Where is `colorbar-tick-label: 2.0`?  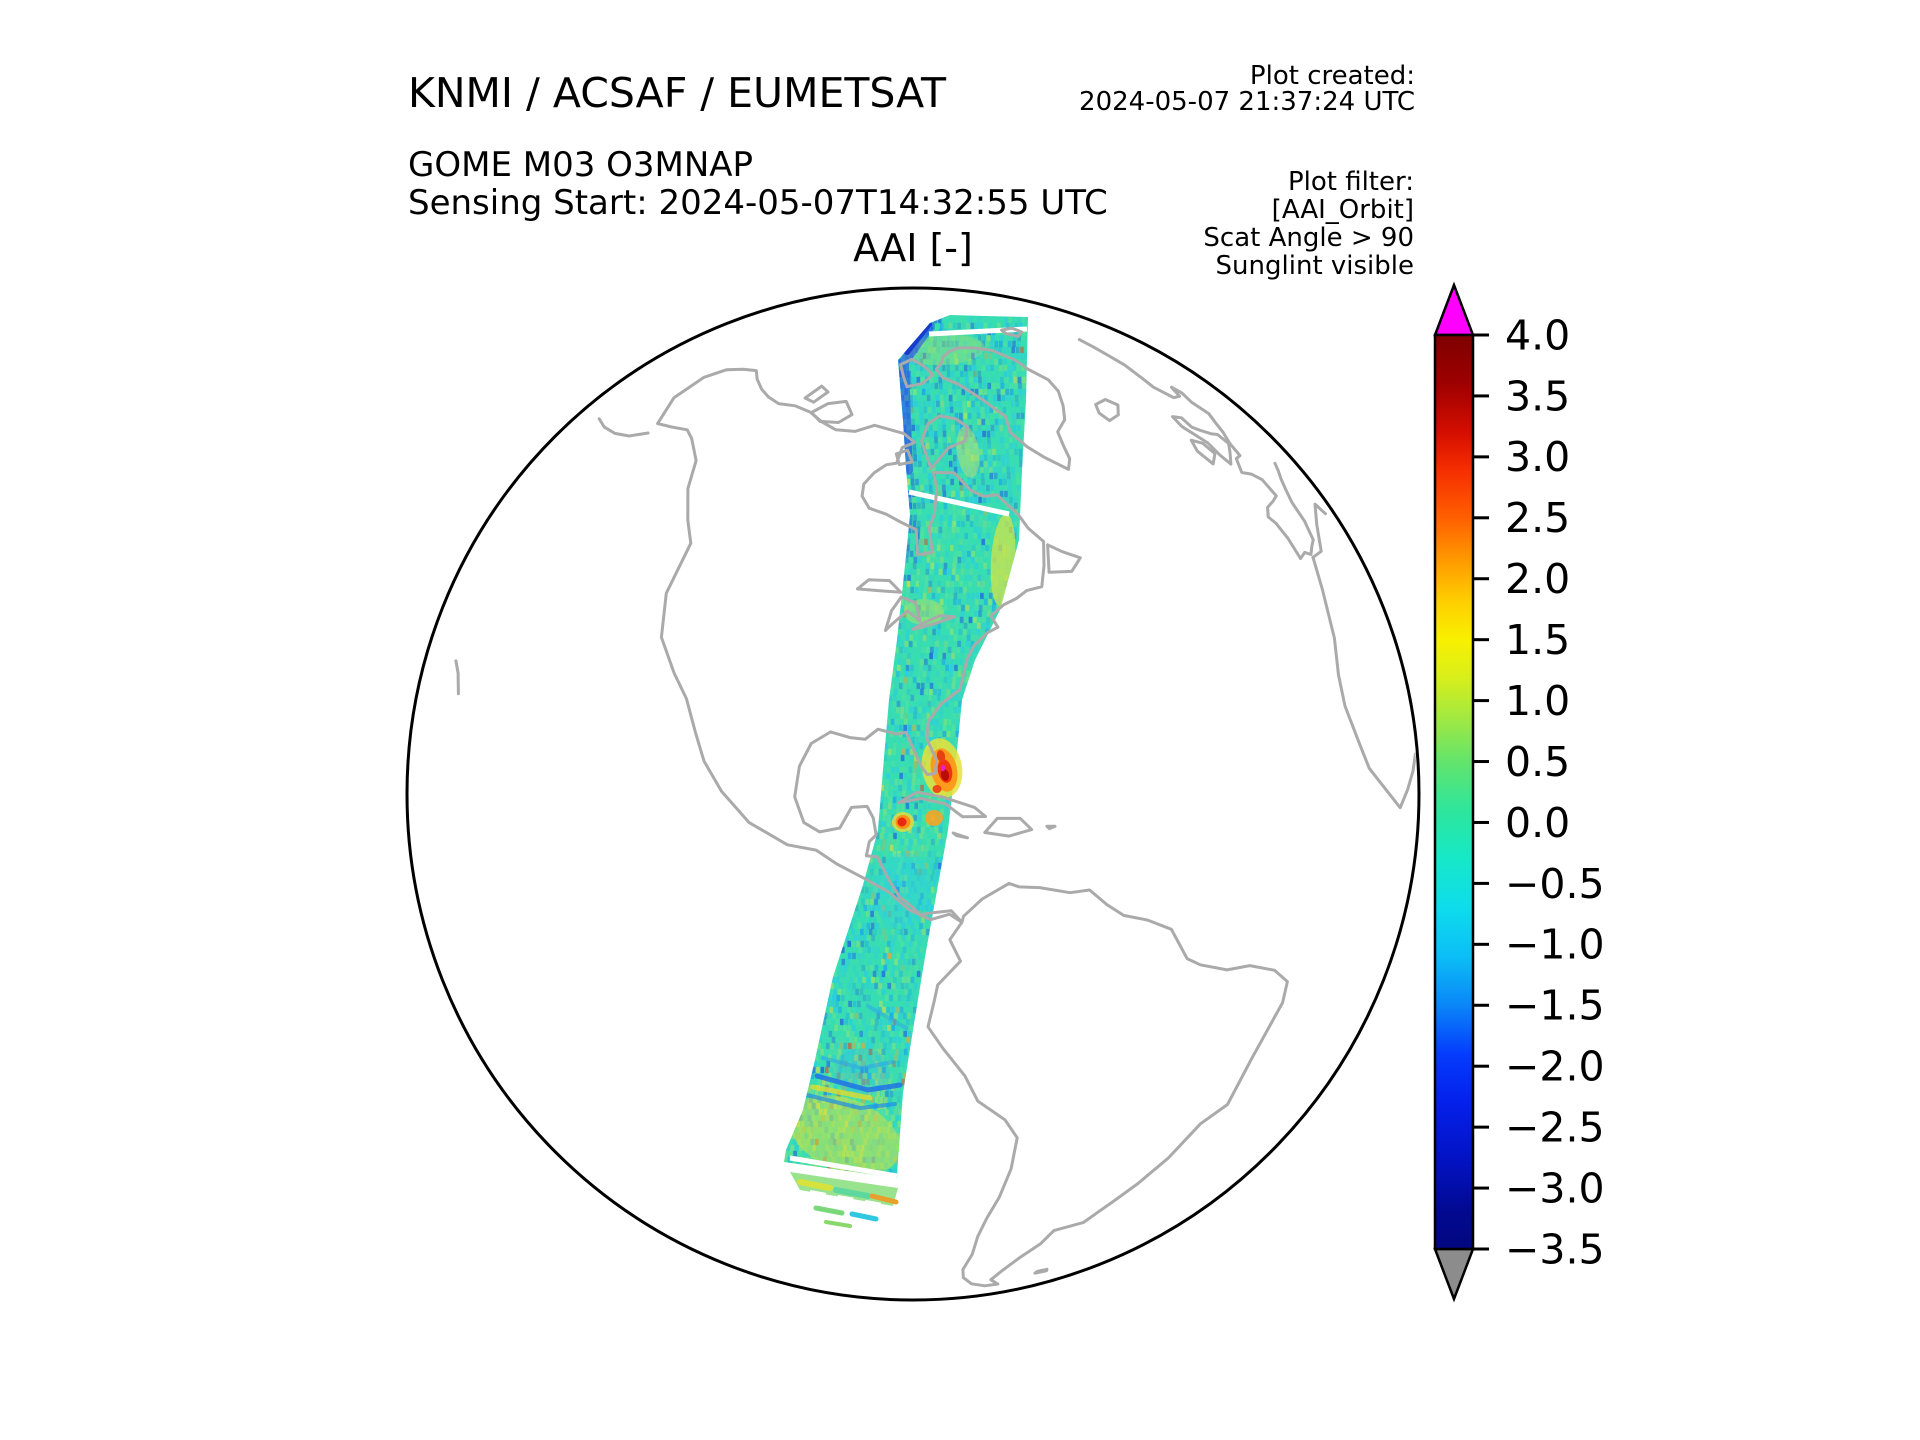 colorbar-tick-label: 2.0 is located at coordinates (1537, 579).